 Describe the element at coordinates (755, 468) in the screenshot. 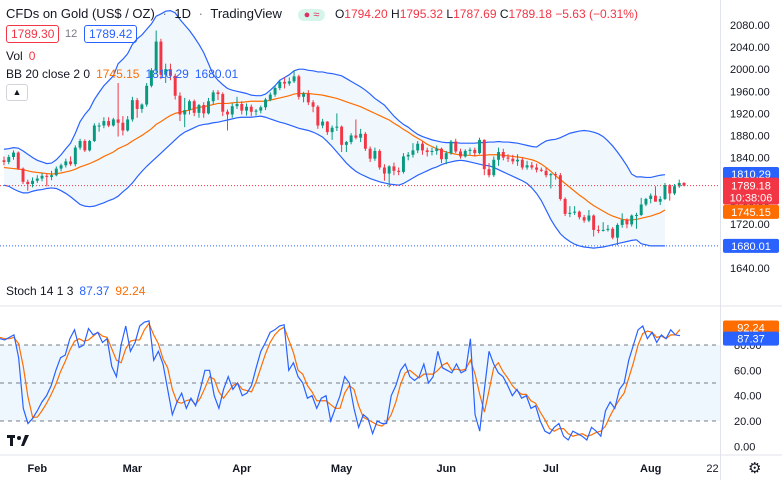

I see `gear-icon: ⚙` at that location.